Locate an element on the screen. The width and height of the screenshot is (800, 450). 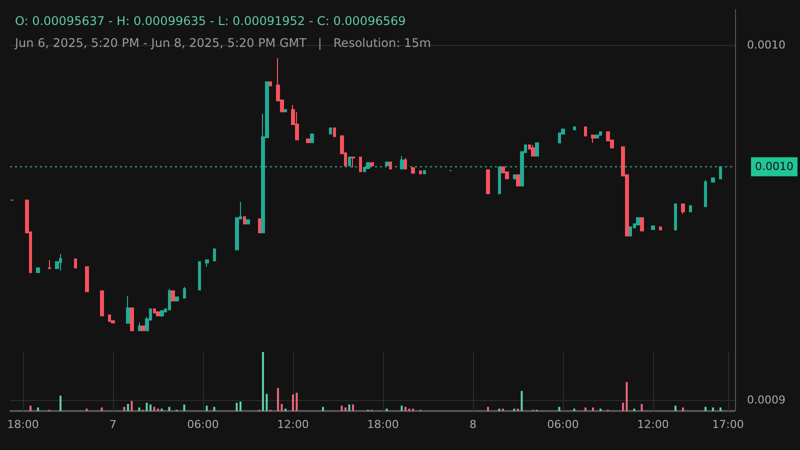
x-tick-label: 12:00 is located at coordinates (293, 424).